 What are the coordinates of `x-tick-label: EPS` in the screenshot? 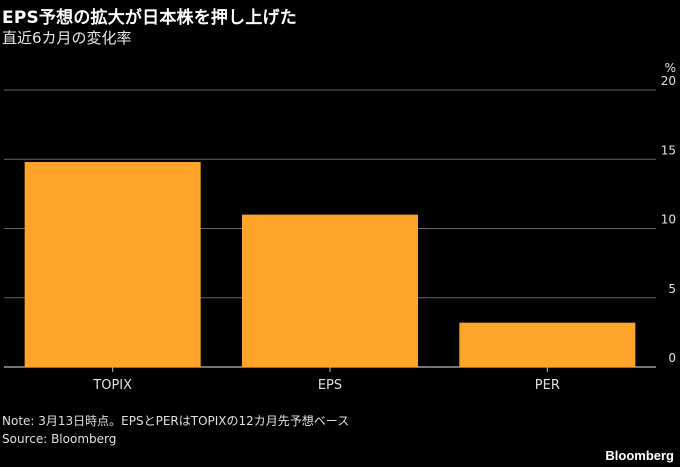 It's located at (330, 385).